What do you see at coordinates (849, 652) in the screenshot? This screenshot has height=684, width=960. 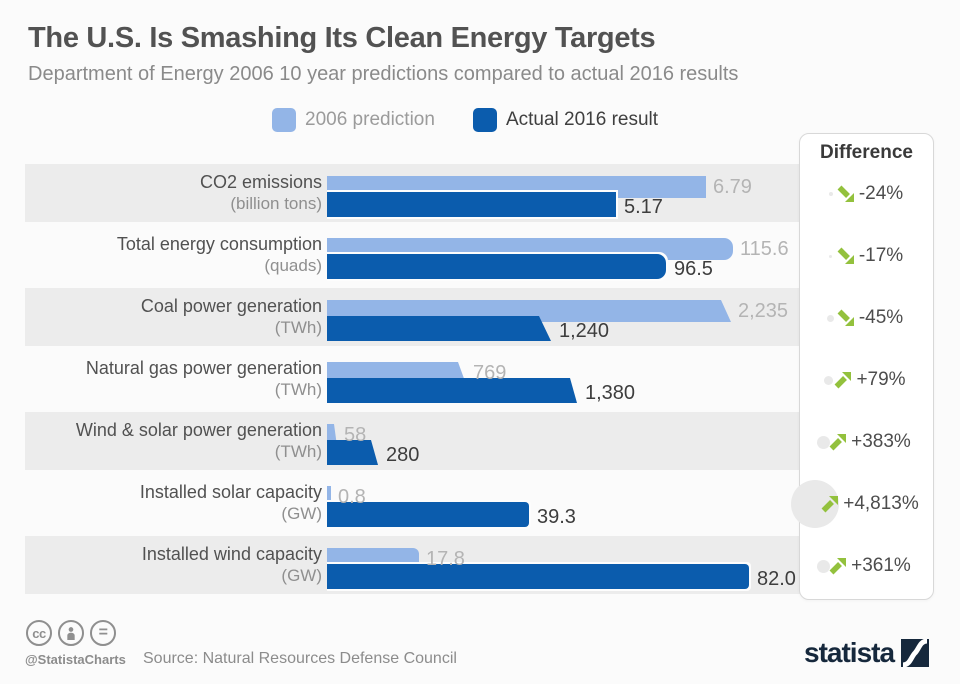 I see `statista-wordmark: statista` at bounding box center [849, 652].